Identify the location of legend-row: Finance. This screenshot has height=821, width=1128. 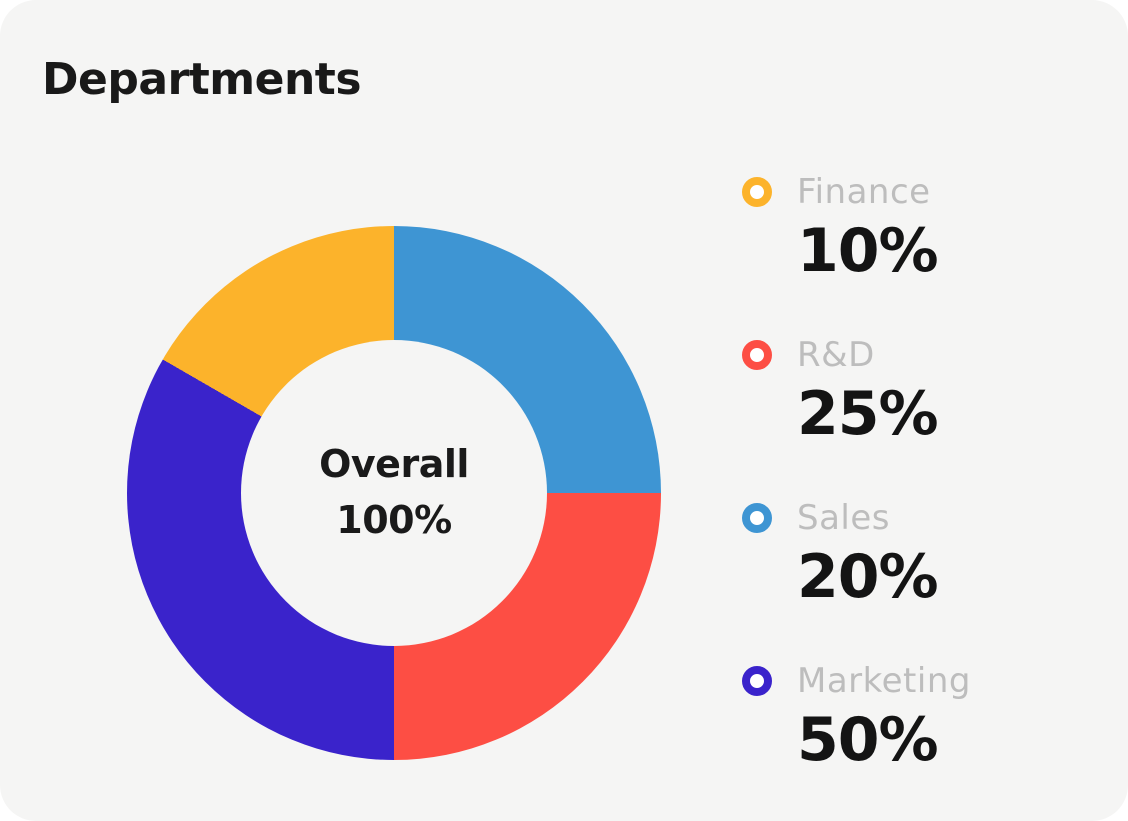
(922, 192).